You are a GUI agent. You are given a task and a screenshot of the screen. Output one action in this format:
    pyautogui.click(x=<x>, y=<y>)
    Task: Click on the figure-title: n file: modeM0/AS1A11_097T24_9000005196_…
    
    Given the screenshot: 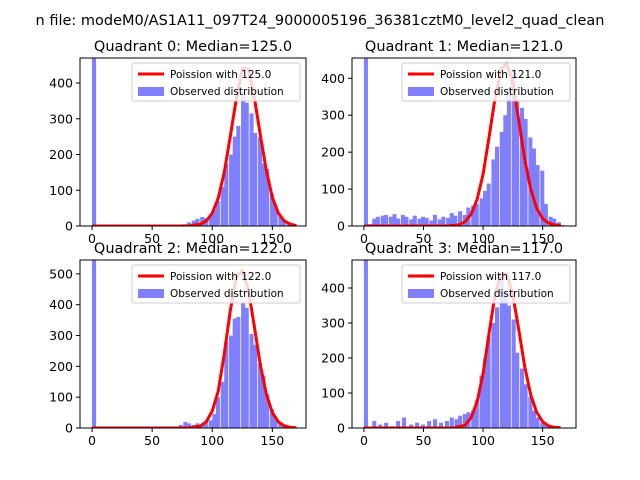 What is the action you would take?
    pyautogui.click(x=320, y=21)
    